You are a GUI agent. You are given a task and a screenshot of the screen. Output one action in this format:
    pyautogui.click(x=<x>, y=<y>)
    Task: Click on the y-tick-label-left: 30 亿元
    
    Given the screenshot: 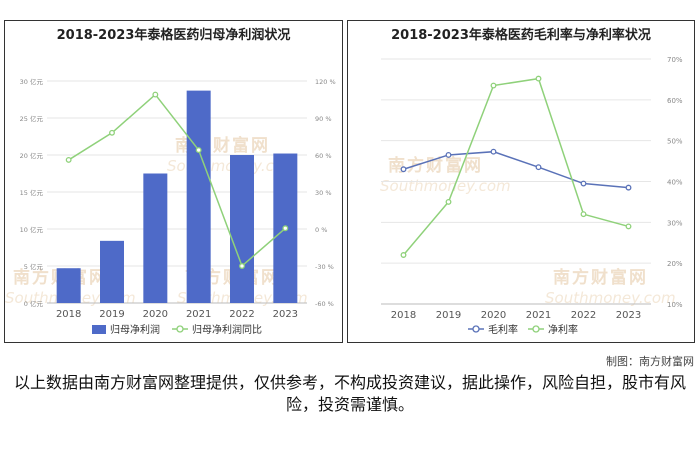 What is the action you would take?
    pyautogui.click(x=32, y=81)
    